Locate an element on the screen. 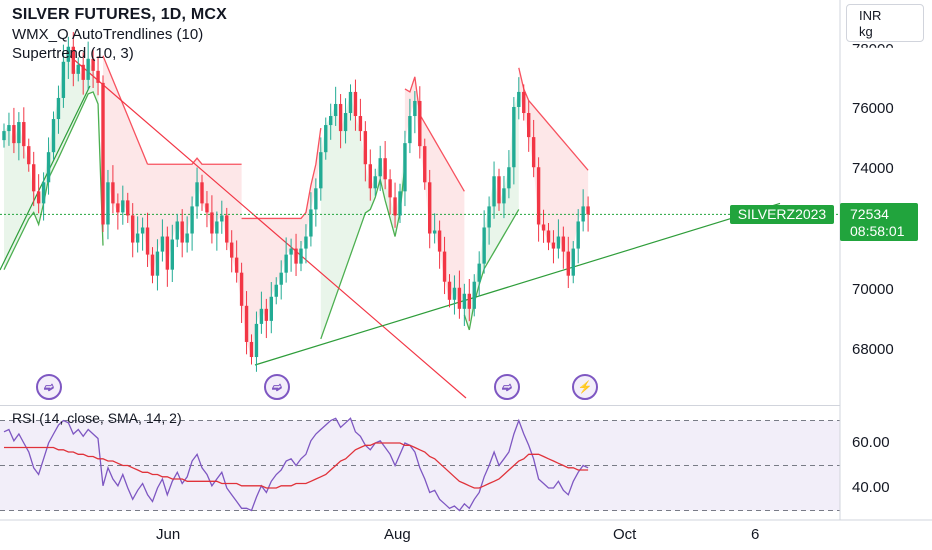 The height and width of the screenshot is (550, 932). unit-label: kg is located at coordinates (866, 31).